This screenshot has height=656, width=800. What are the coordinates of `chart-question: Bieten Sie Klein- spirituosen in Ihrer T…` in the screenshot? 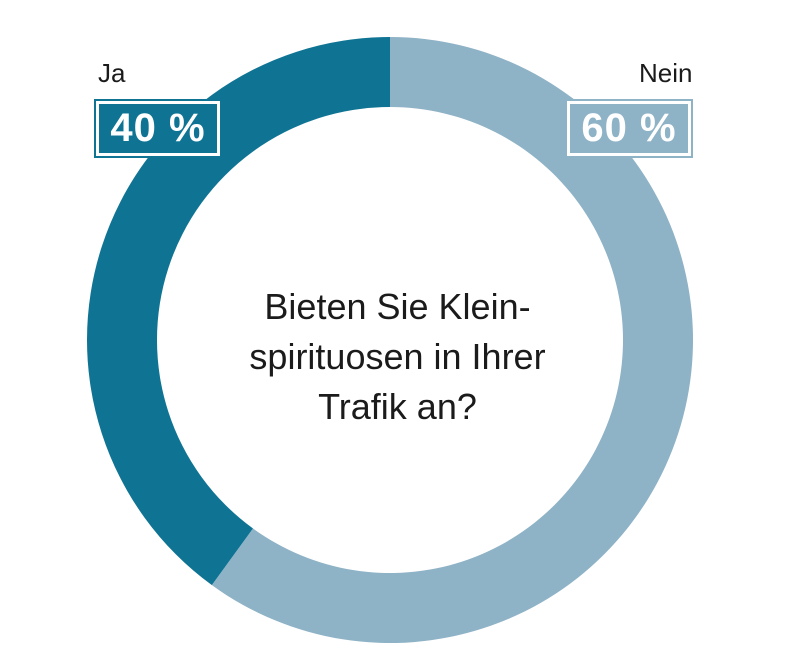 It's located at (397, 357).